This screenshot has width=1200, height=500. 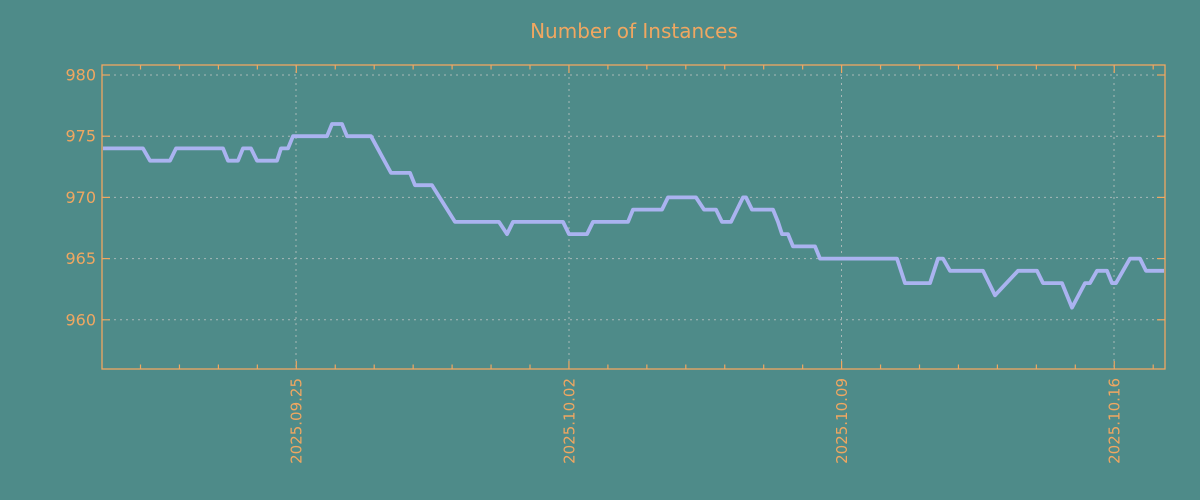 I want to click on x-tick-label: 2025.10.09, so click(x=842, y=421).